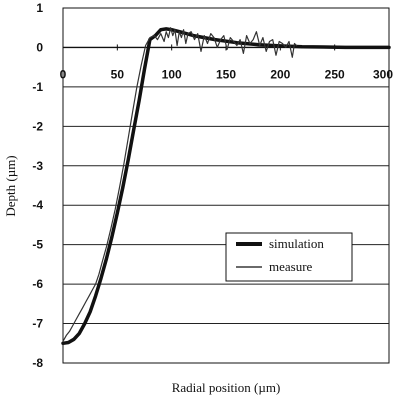 This screenshot has width=404, height=402. Describe the element at coordinates (226, 387) in the screenshot. I see `x-axis-title: Radial position (µm)` at that location.